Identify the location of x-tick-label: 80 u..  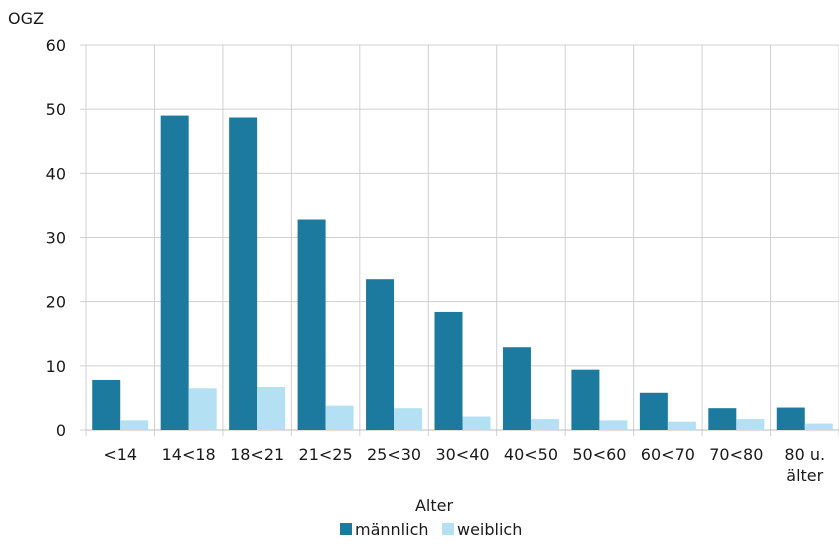
(804, 454).